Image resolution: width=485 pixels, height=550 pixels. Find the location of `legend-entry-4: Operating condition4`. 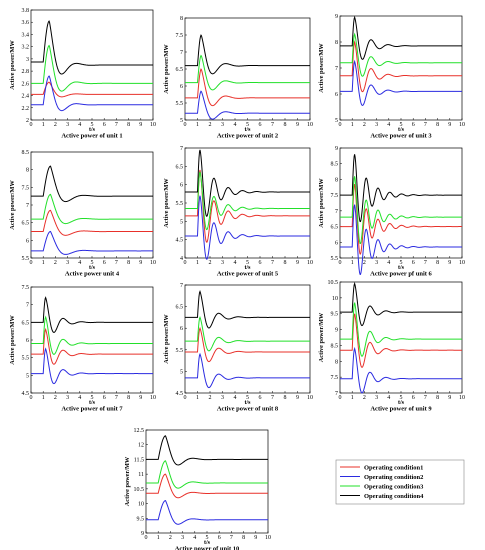

legend-entry-4: Operating condition4 is located at coordinates (382, 496).